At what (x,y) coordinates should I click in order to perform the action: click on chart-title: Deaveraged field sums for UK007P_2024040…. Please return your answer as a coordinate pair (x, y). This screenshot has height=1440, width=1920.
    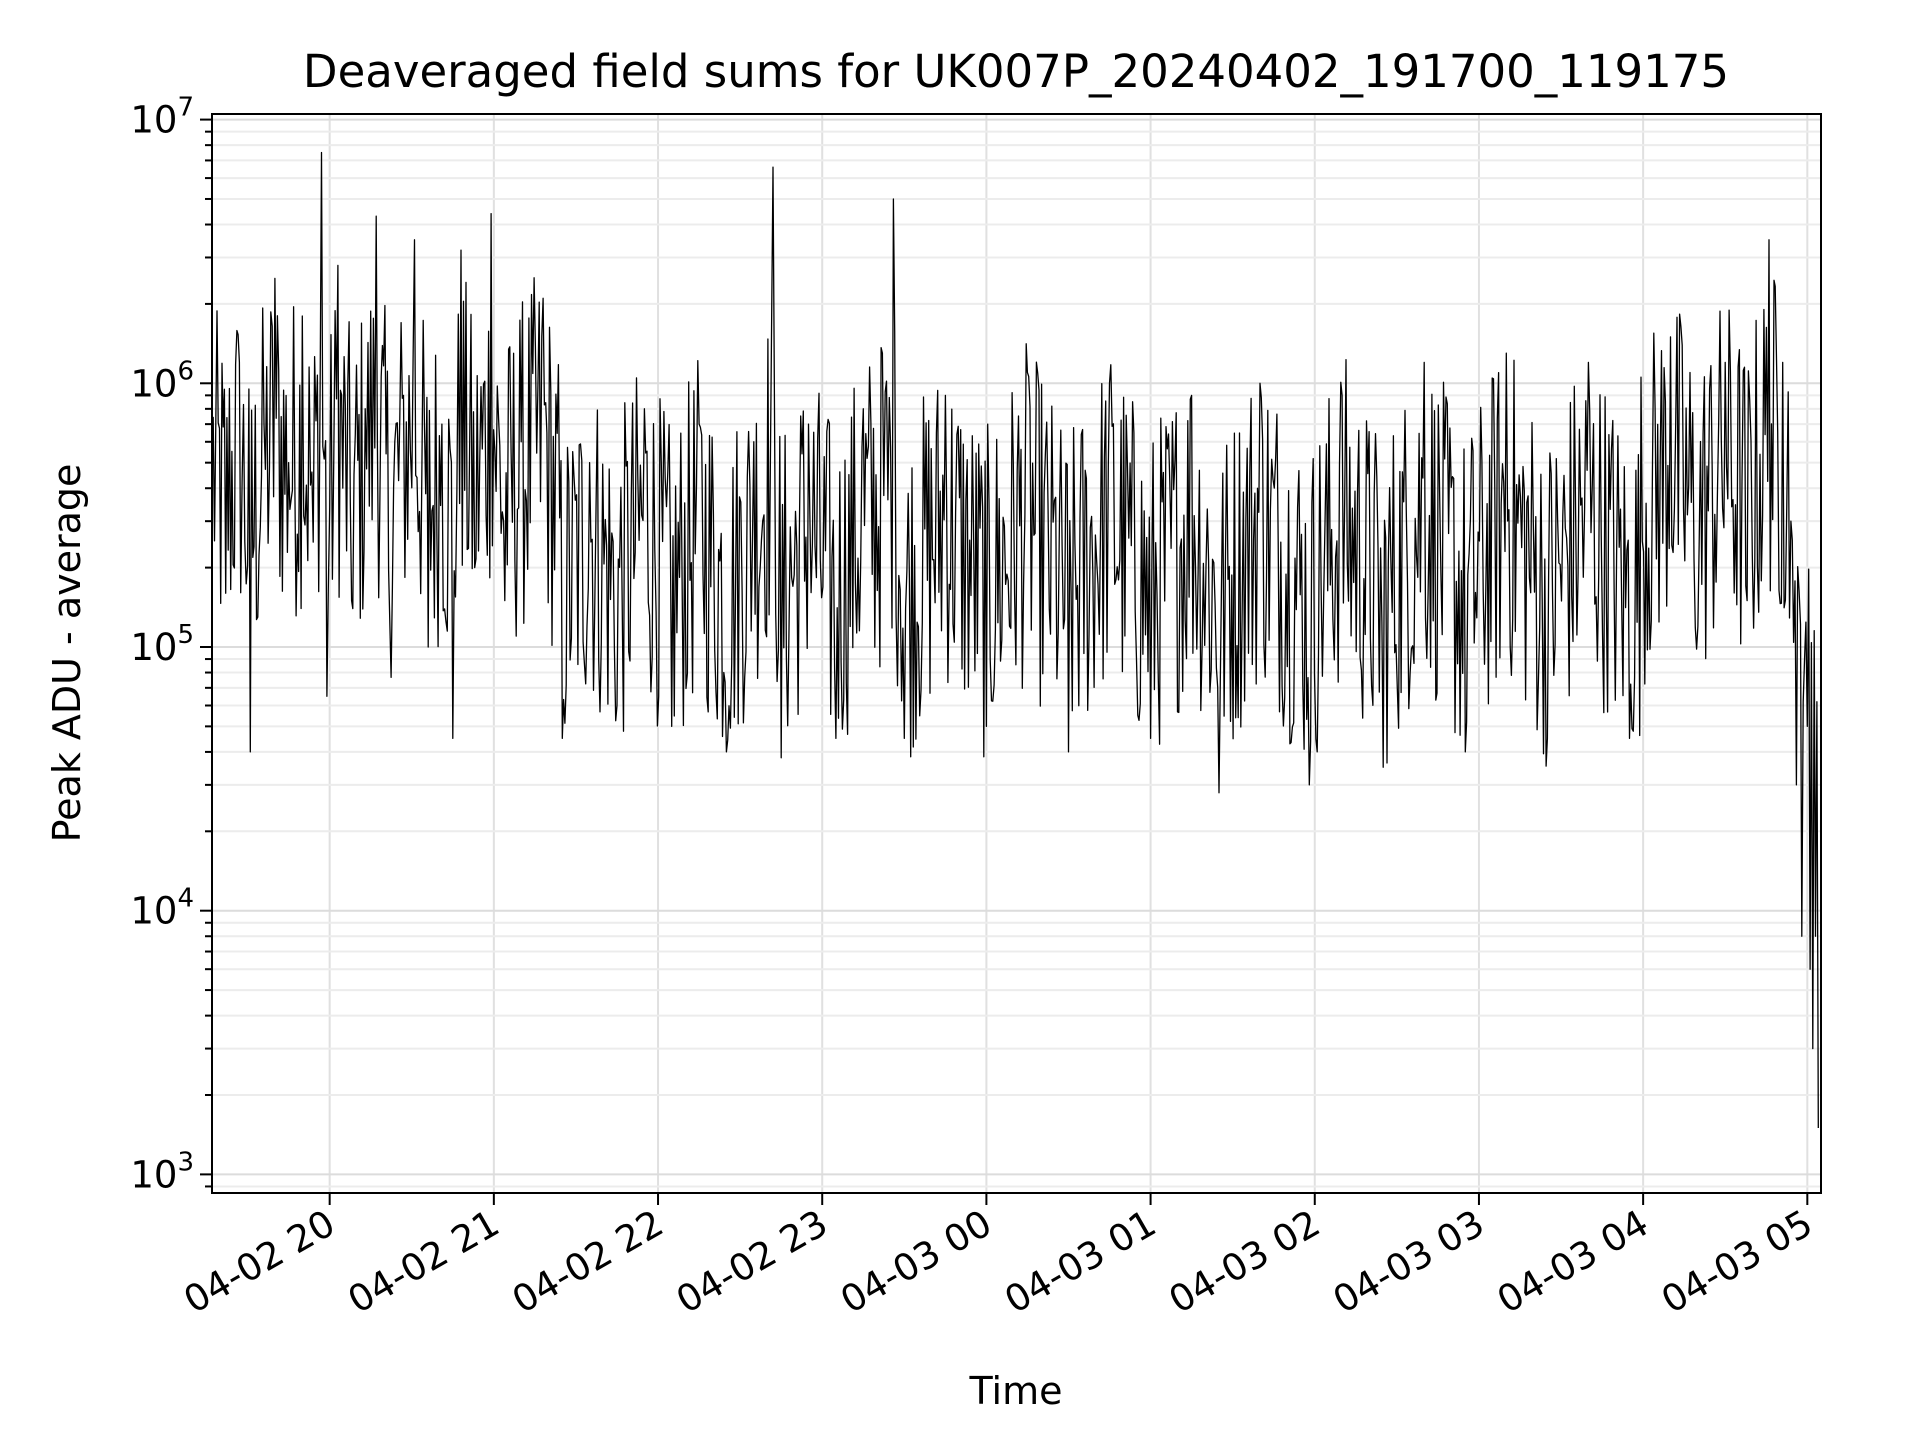
    Looking at the image, I should click on (1016, 71).